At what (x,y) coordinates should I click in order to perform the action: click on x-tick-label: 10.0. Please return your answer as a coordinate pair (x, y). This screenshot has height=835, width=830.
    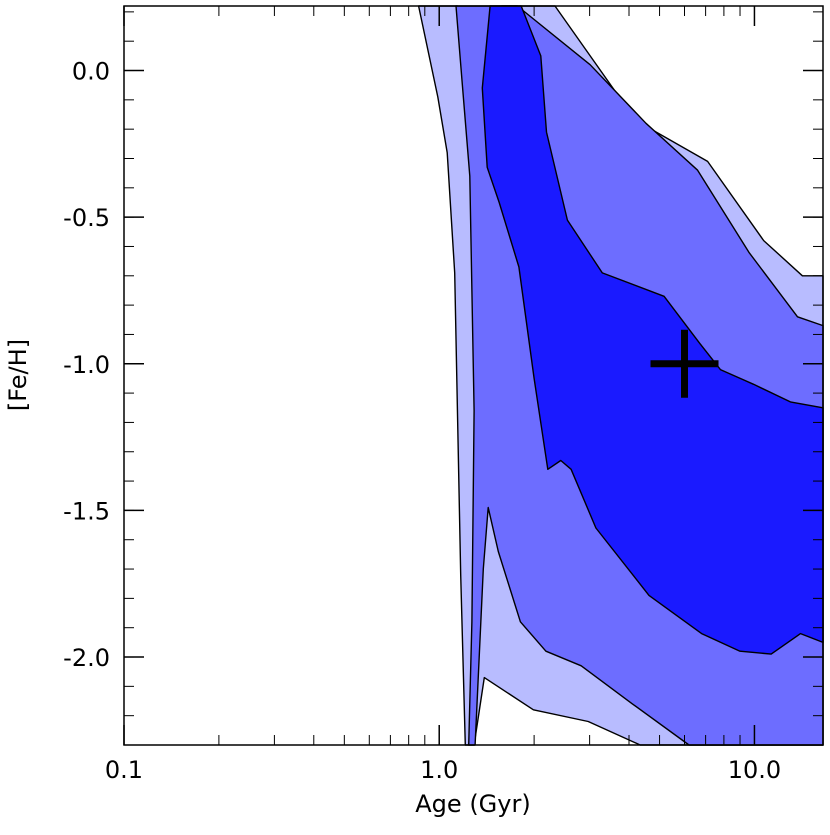
    Looking at the image, I should click on (754, 770).